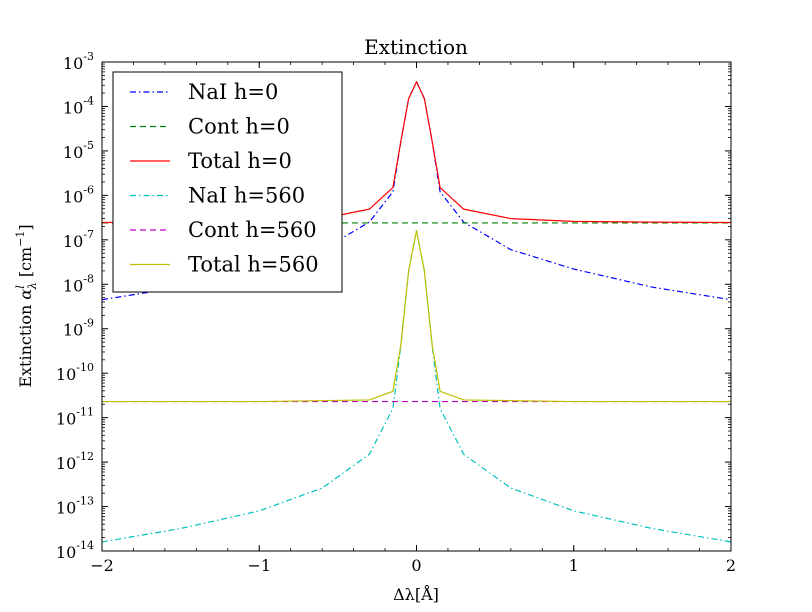 The width and height of the screenshot is (812, 612). What do you see at coordinates (233, 92) in the screenshot?
I see `legend-label-0: NaI h=0` at bounding box center [233, 92].